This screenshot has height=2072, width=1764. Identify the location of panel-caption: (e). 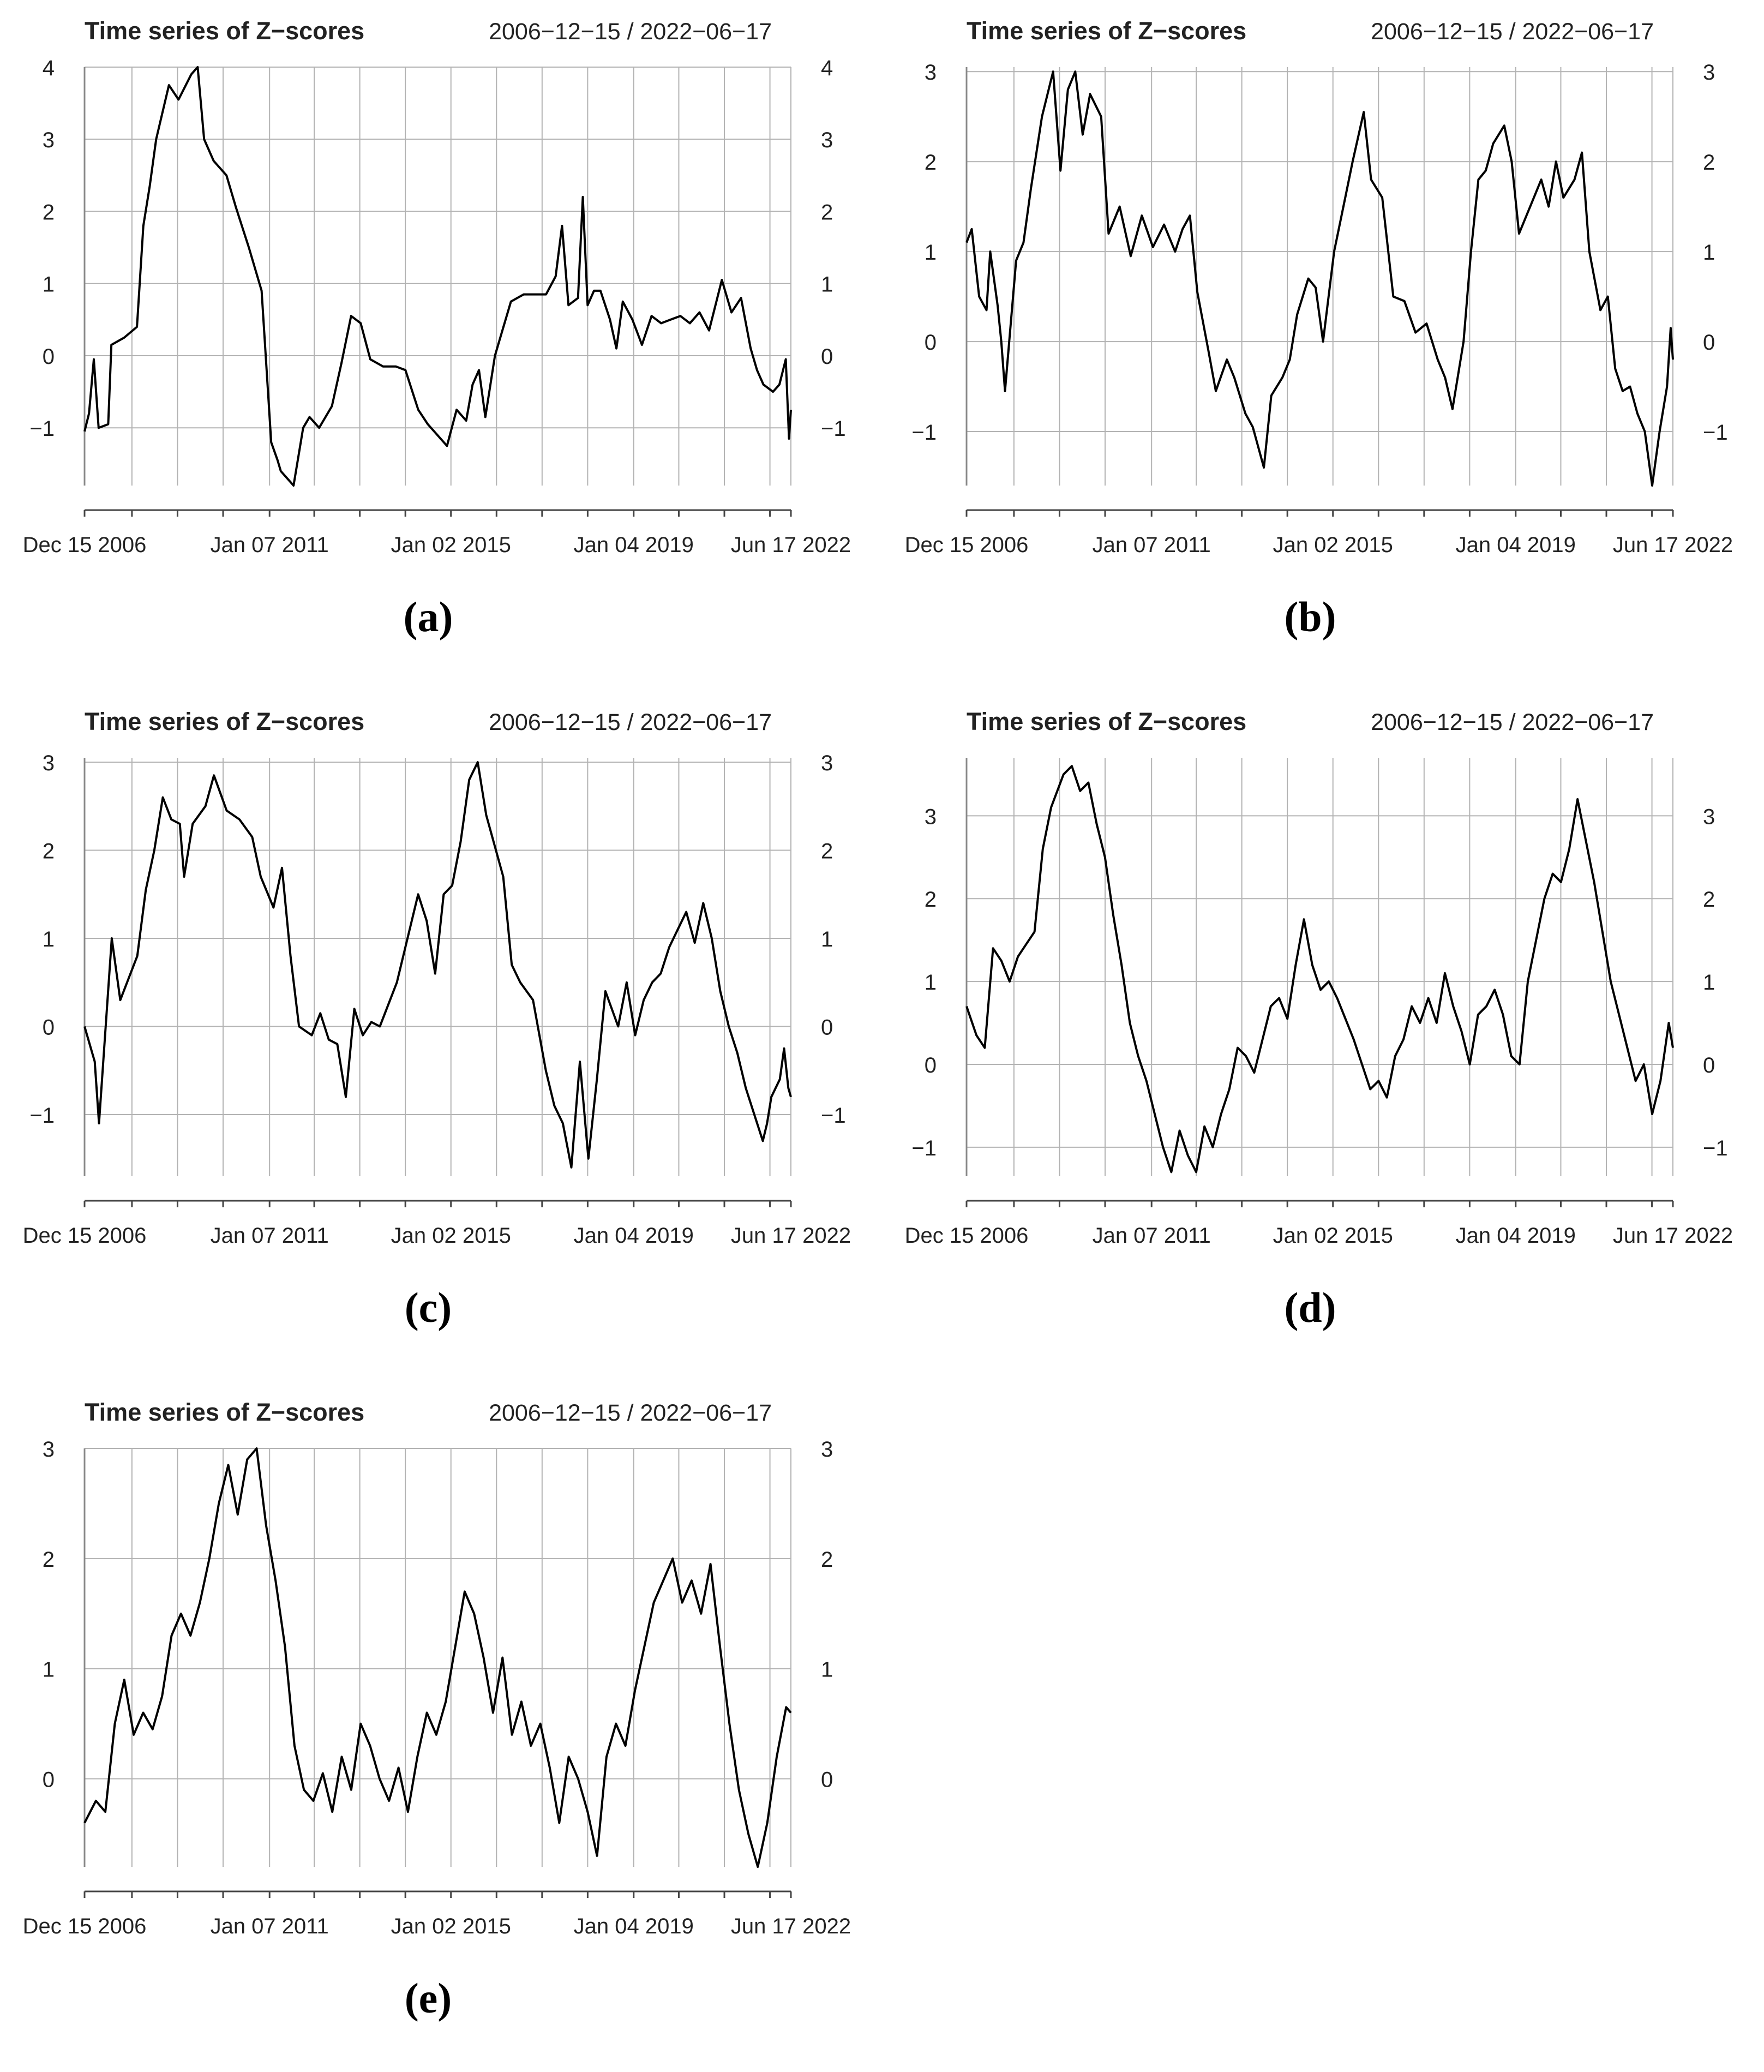
(428, 1998).